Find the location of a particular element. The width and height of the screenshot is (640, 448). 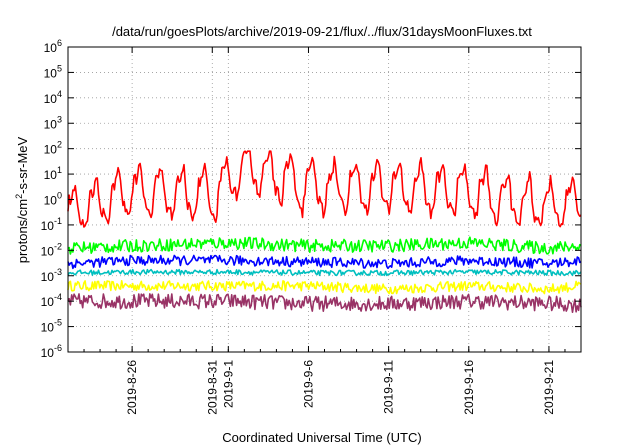

y-tick-label: 10⁶ is located at coordinates (53, 46).